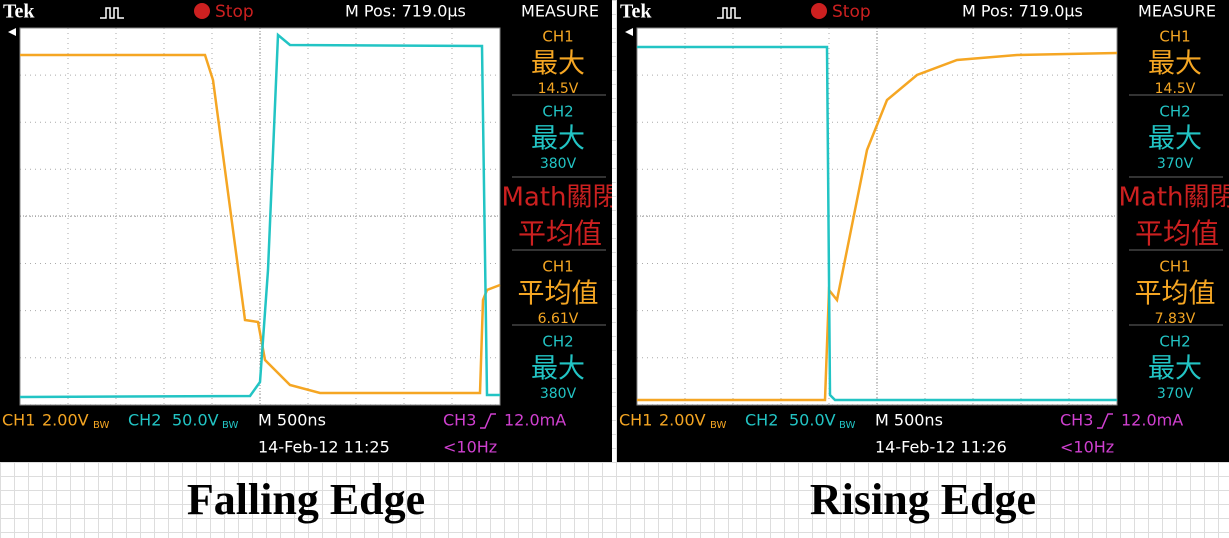 The image size is (1229, 538). What do you see at coordinates (306, 499) in the screenshot?
I see `caption: Falling Edge` at bounding box center [306, 499].